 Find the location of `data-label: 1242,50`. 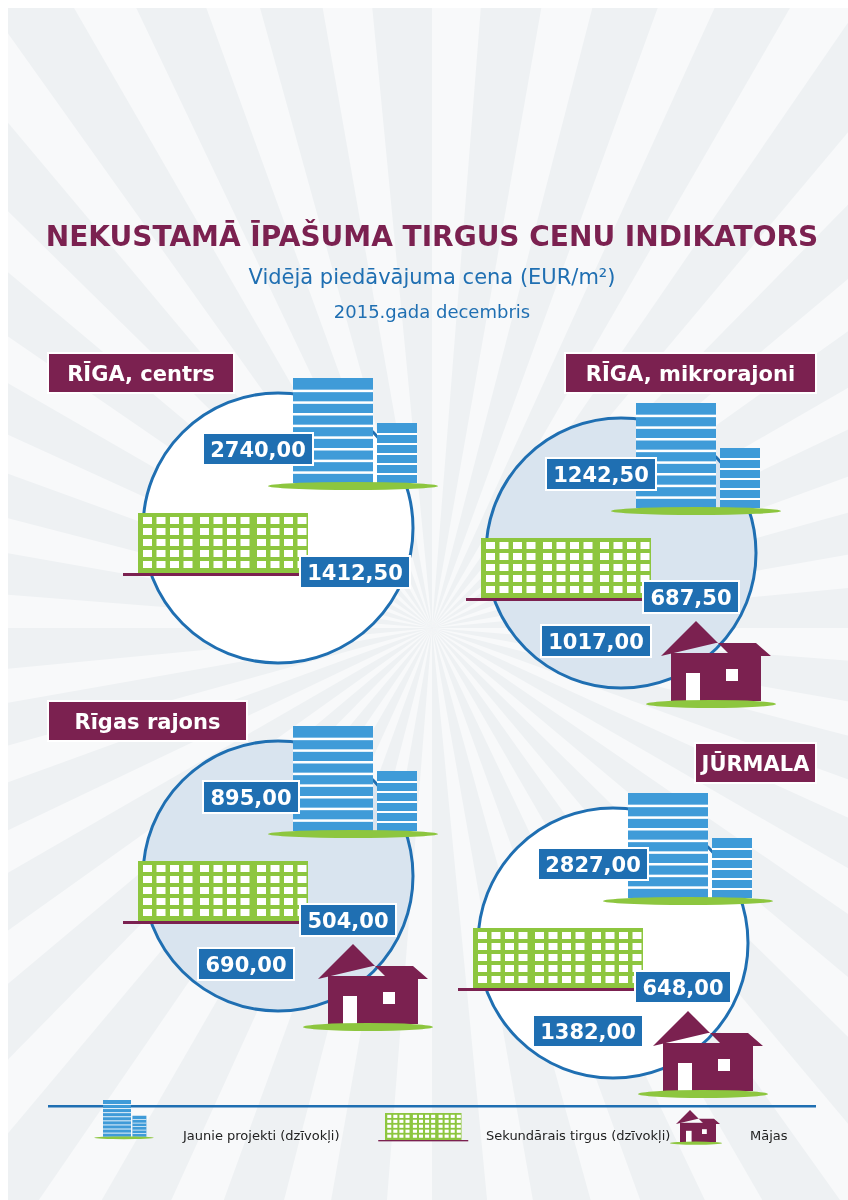

data-label: 1242,50 is located at coordinates (601, 475).